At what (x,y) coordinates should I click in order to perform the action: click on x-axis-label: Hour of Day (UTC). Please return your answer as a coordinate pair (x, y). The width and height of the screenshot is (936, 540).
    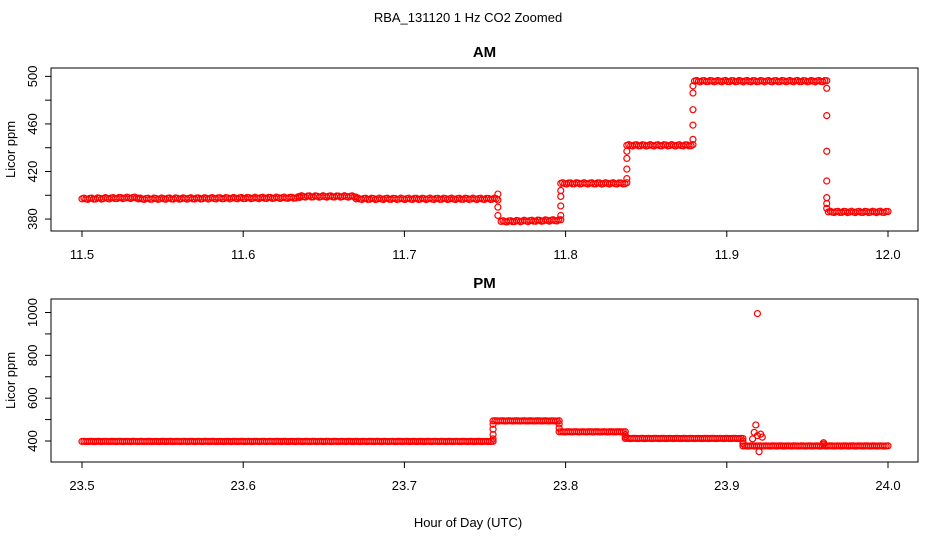
    Looking at the image, I should click on (468, 522).